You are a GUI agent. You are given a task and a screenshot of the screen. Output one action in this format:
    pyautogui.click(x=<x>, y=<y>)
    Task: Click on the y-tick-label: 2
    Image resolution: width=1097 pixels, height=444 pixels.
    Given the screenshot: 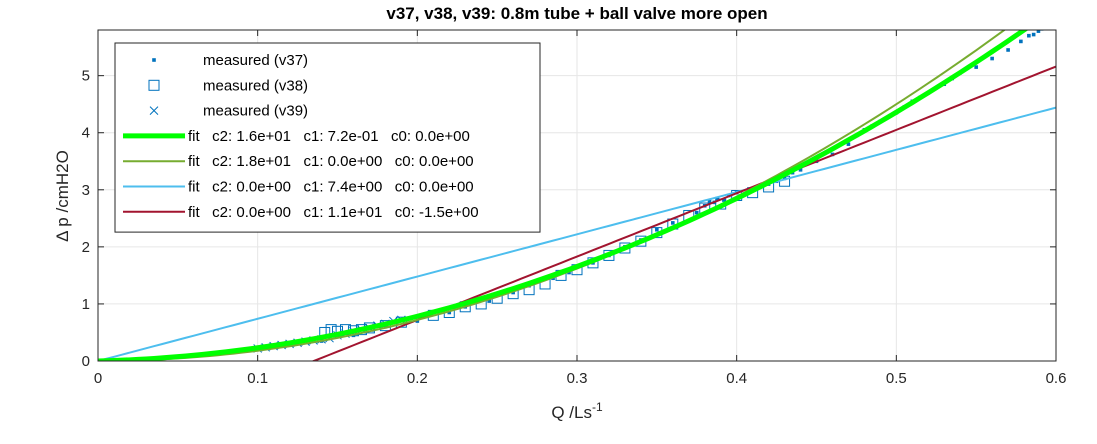 What is the action you would take?
    pyautogui.click(x=86, y=247)
    